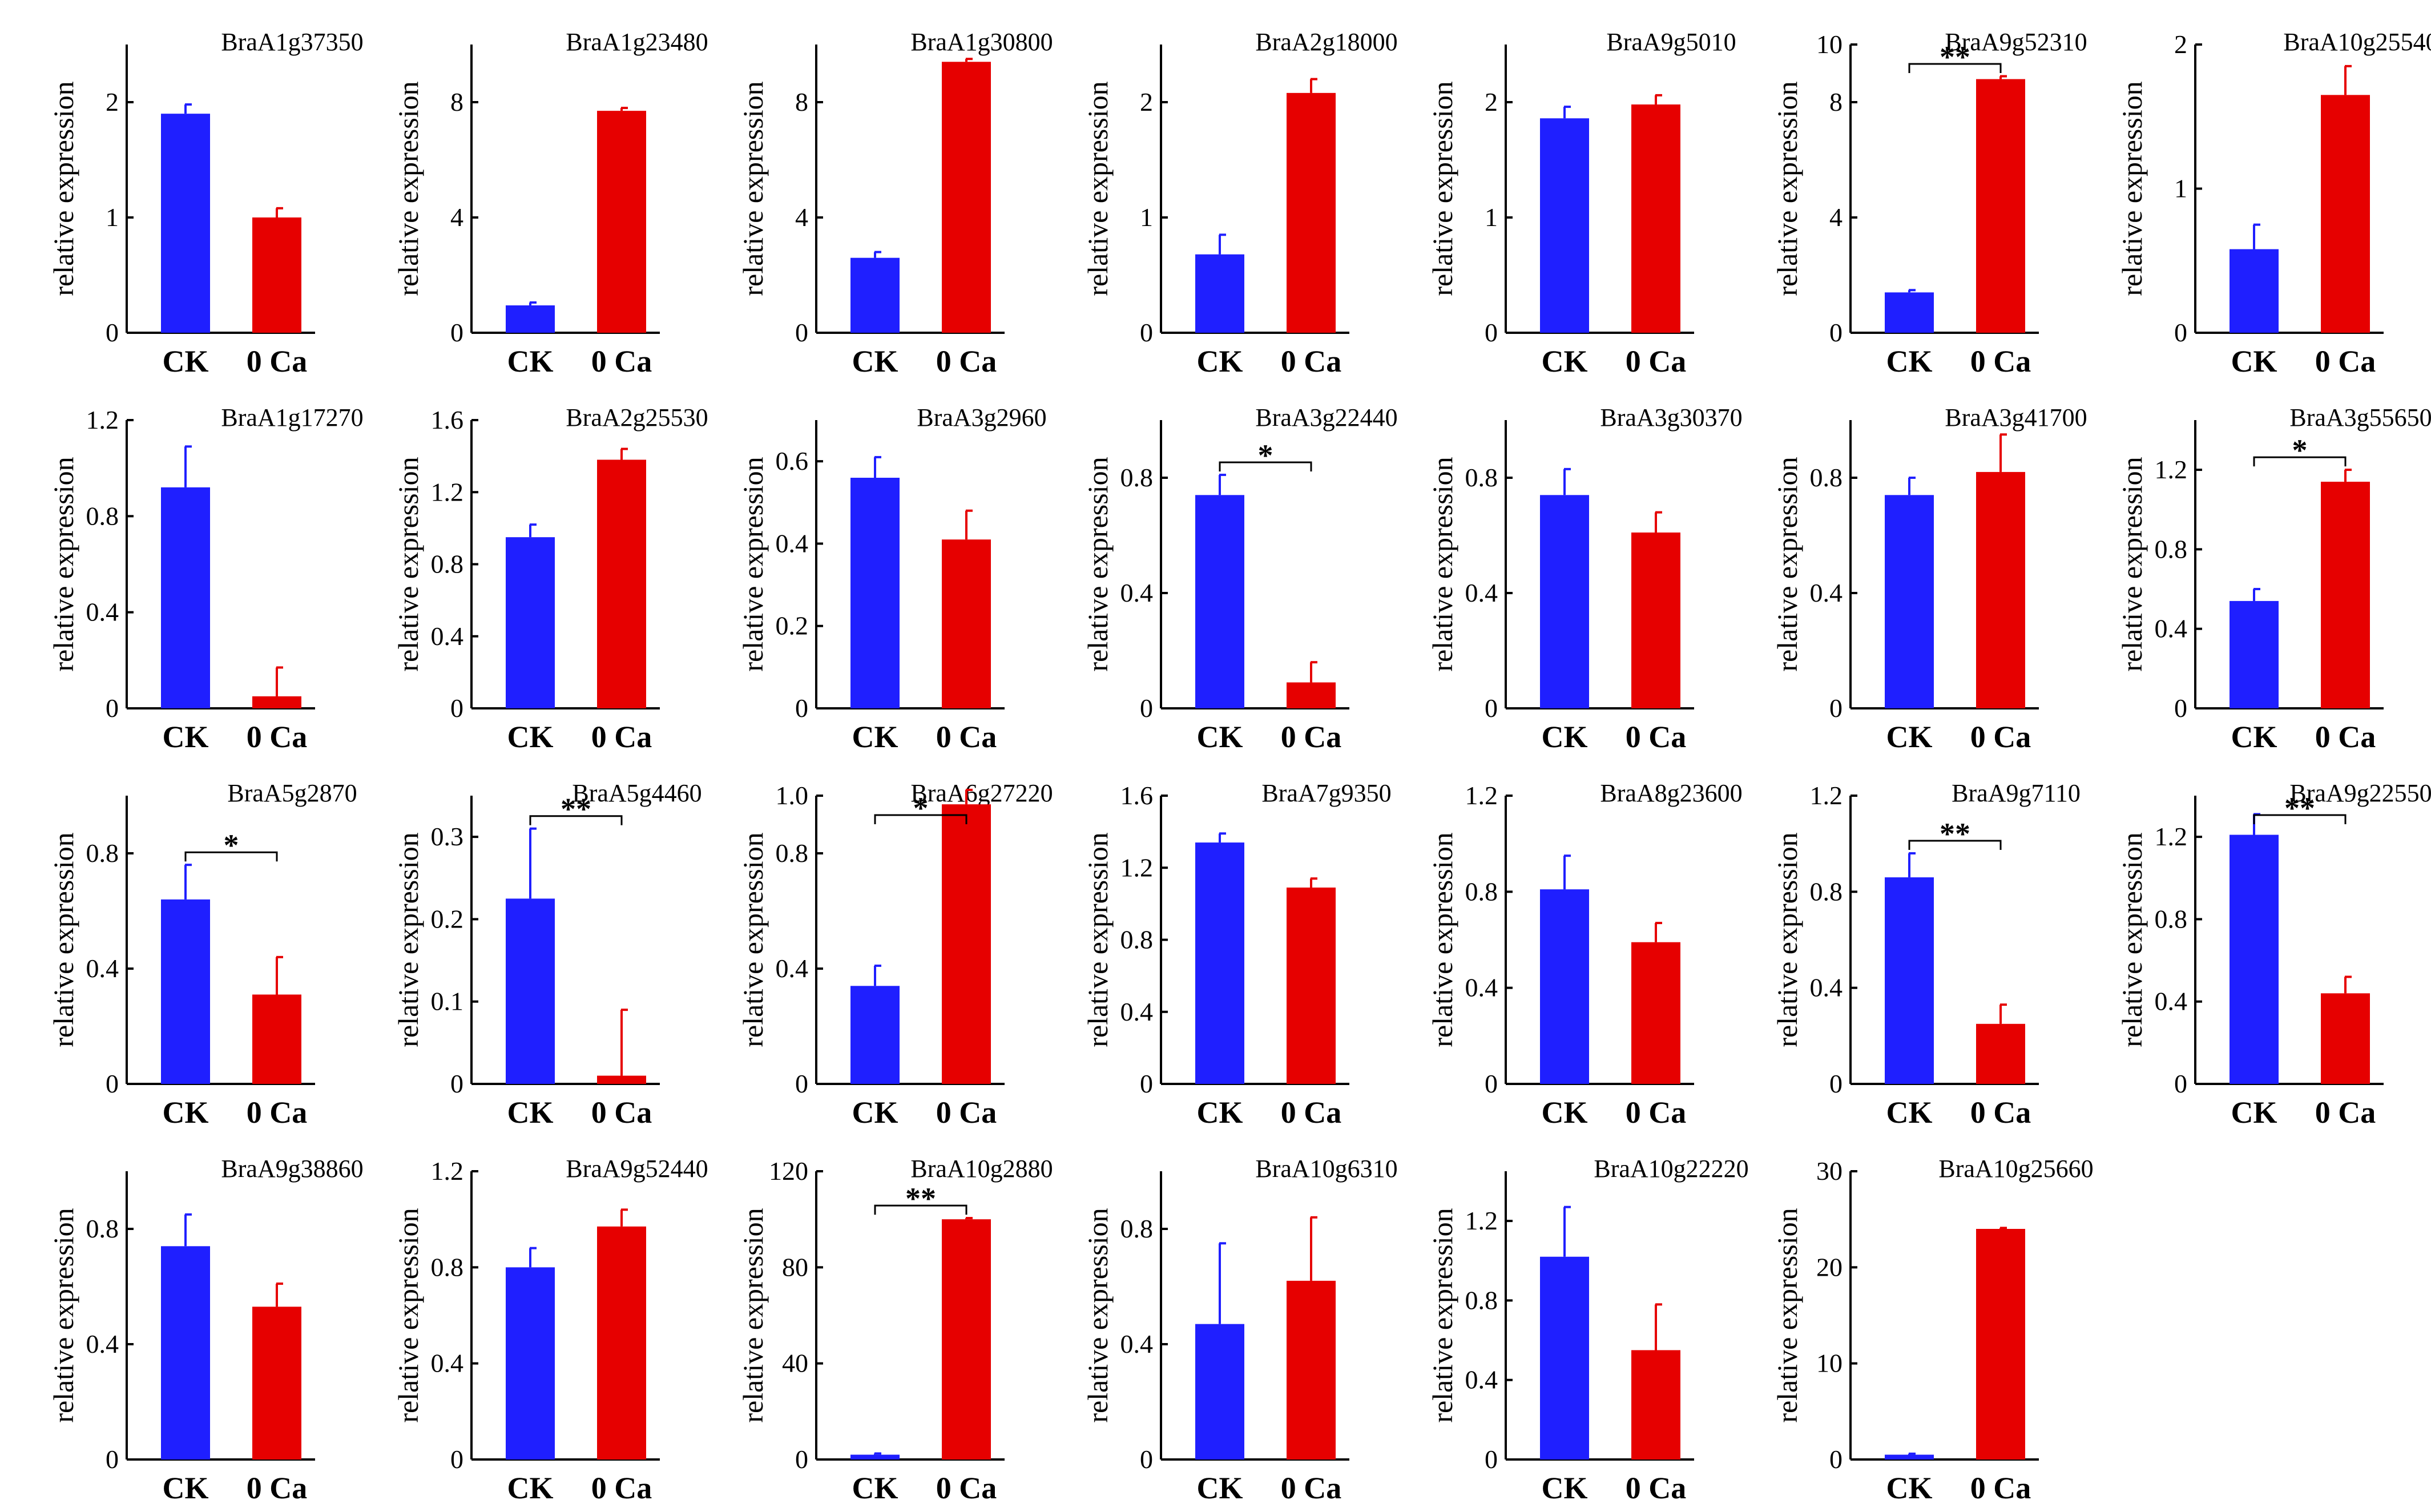 This screenshot has height=1512, width=2431. What do you see at coordinates (637, 793) in the screenshot?
I see `chart-title: BraA5g4460` at bounding box center [637, 793].